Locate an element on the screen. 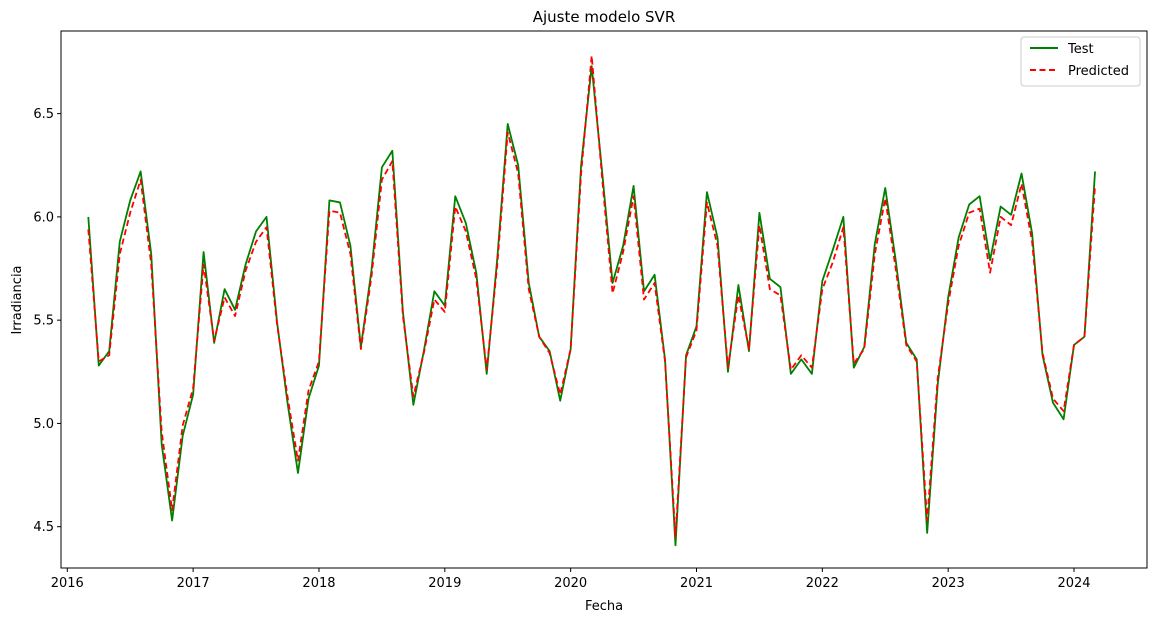 The image size is (1156, 622). y-axis: 4.5 5.0 5.5 6.0 6.5 is located at coordinates (47, 321).